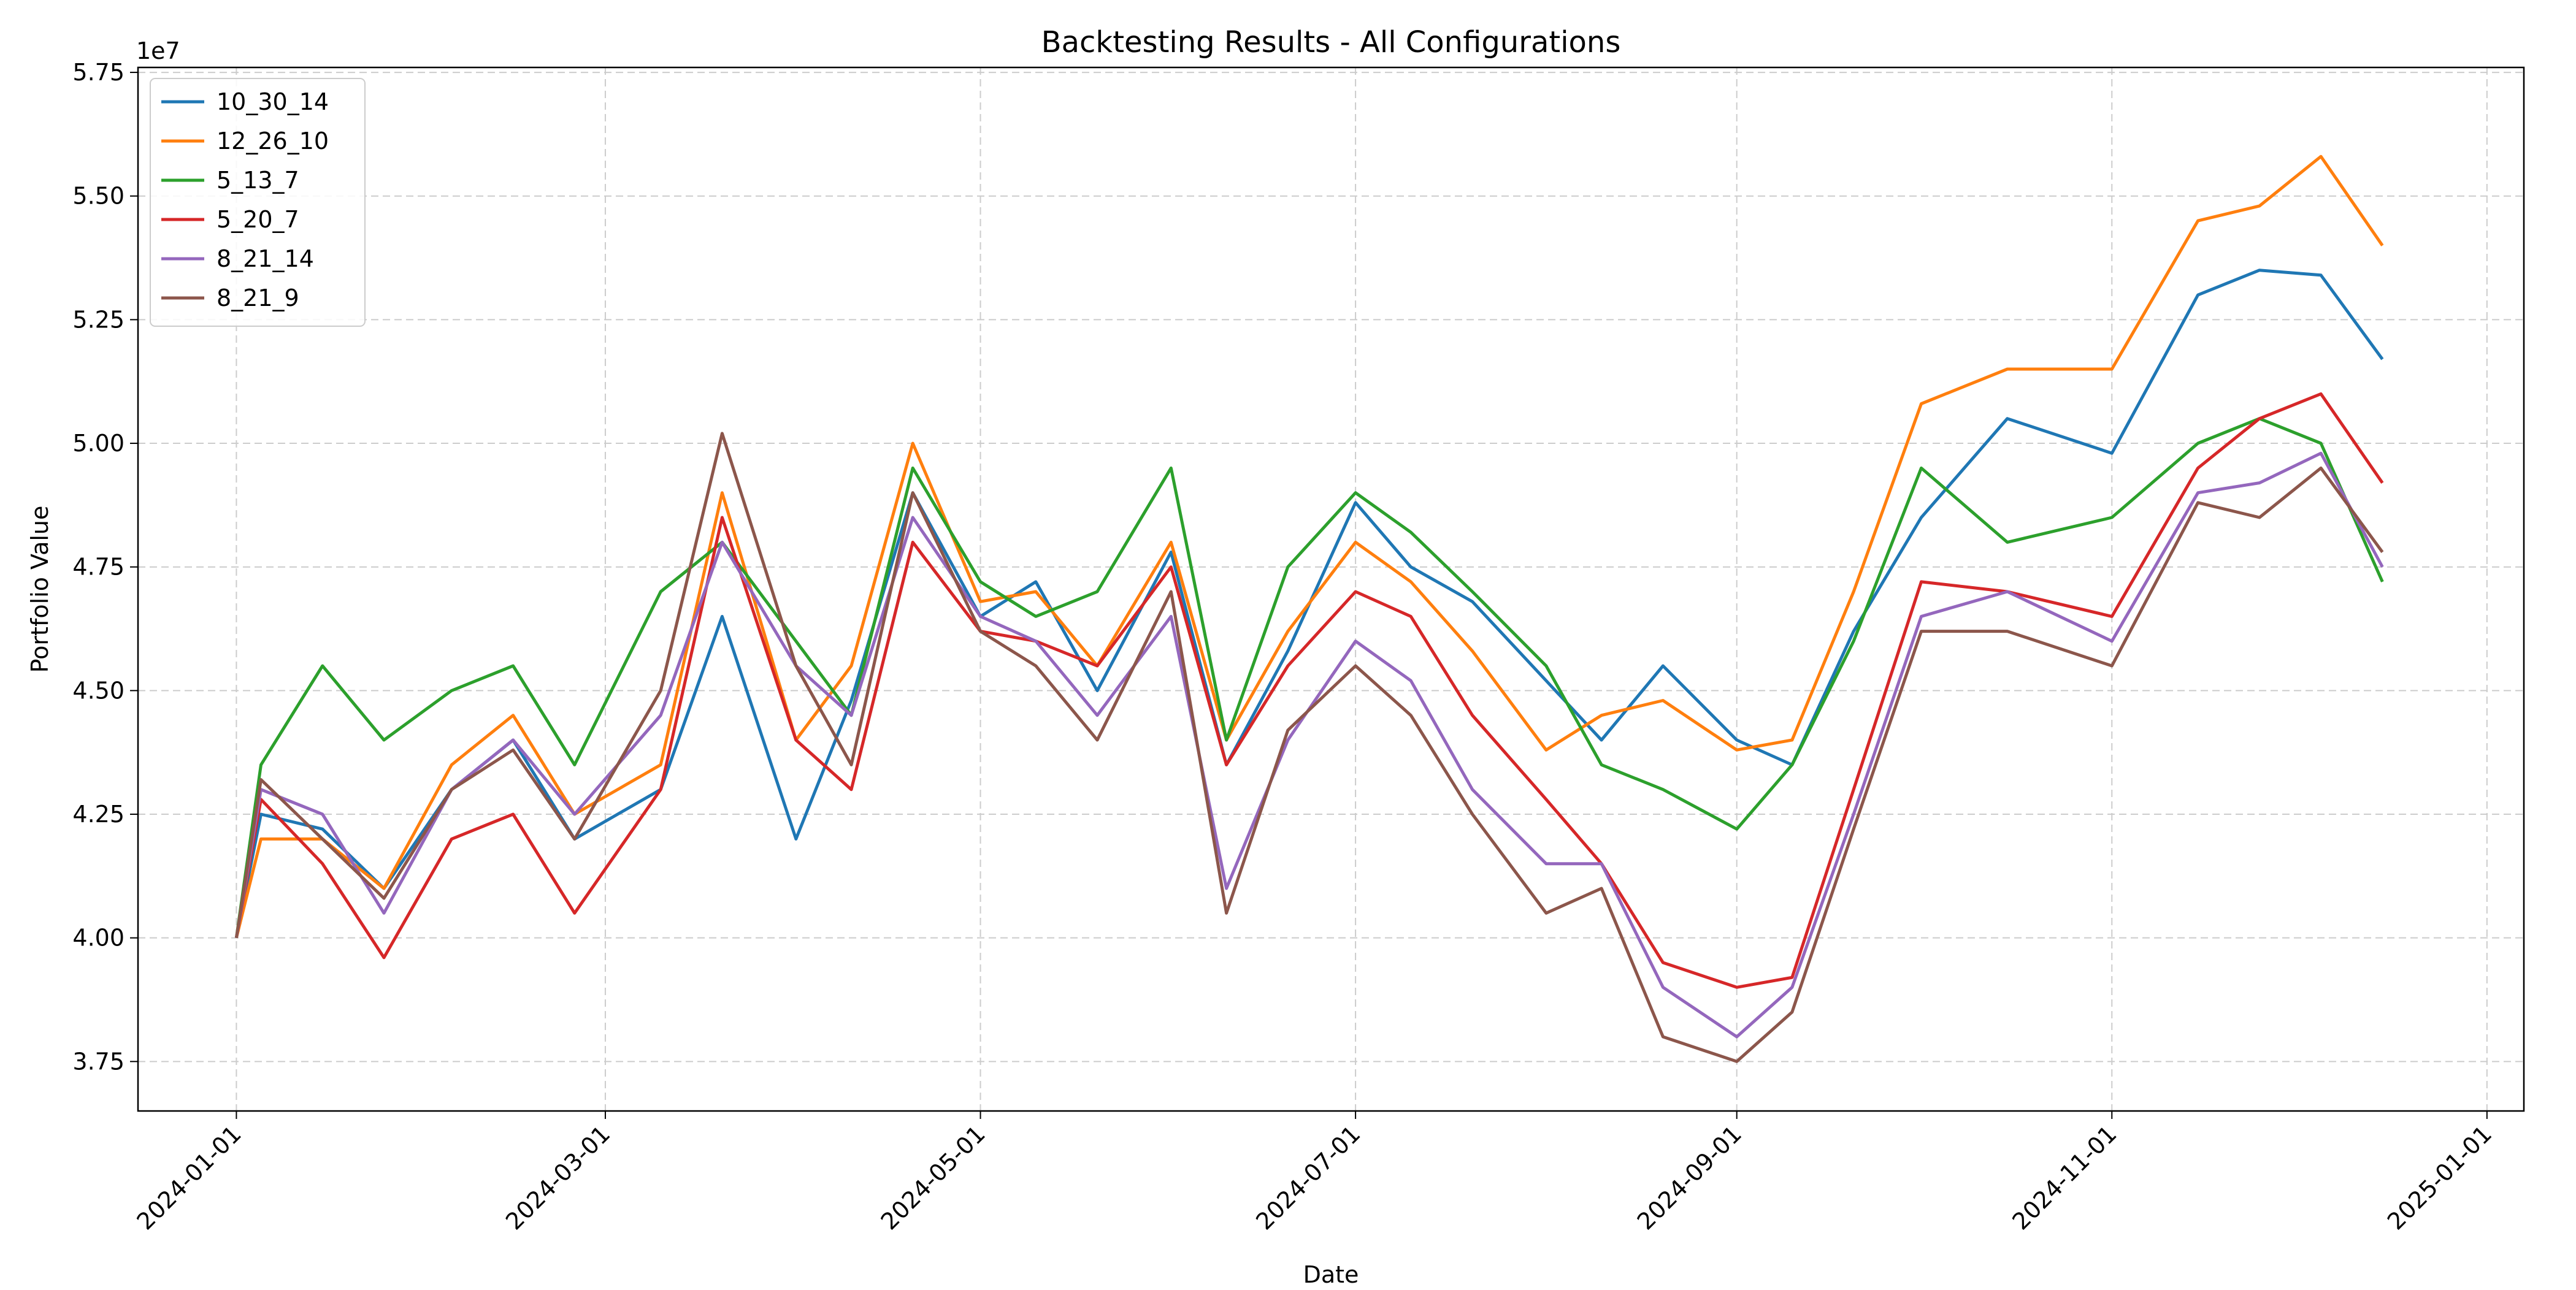  Describe the element at coordinates (258, 219) in the screenshot. I see `legend-label: 5_20_7` at that location.